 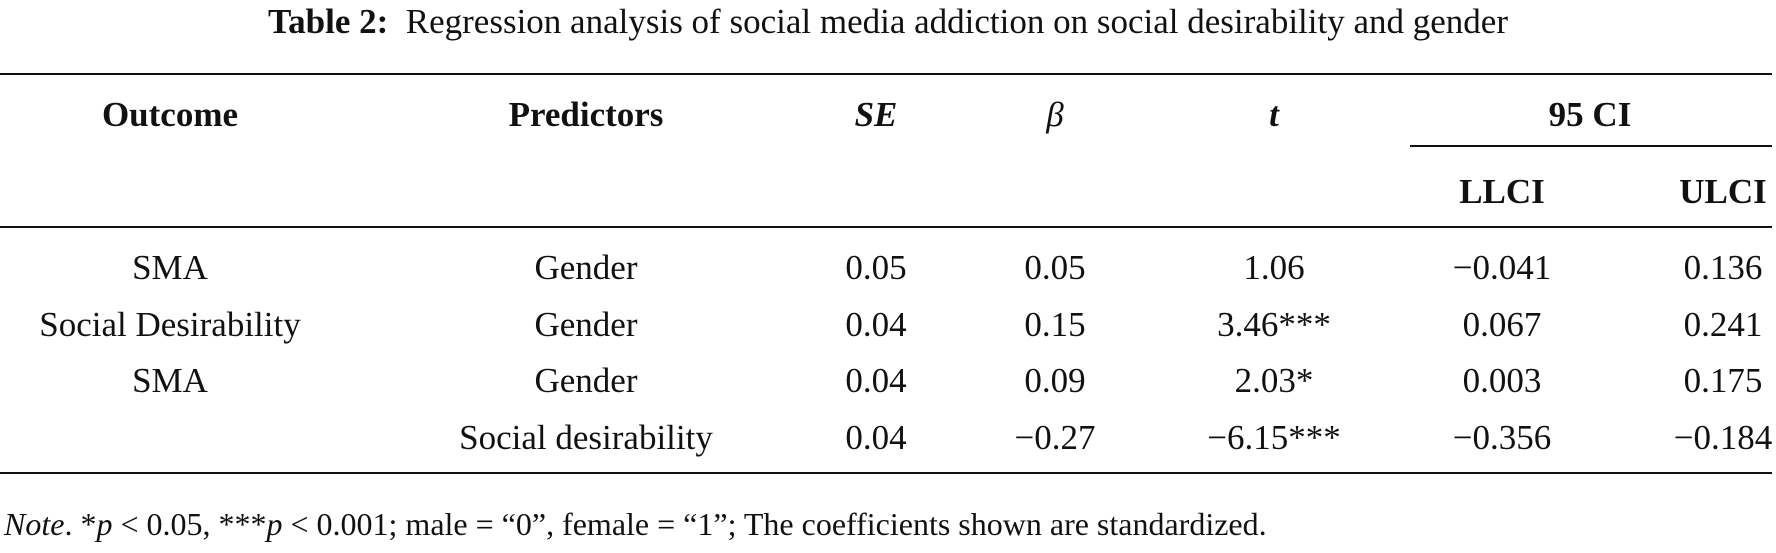 What do you see at coordinates (104, 524) in the screenshot?
I see `note-p-symbol-1: p` at bounding box center [104, 524].